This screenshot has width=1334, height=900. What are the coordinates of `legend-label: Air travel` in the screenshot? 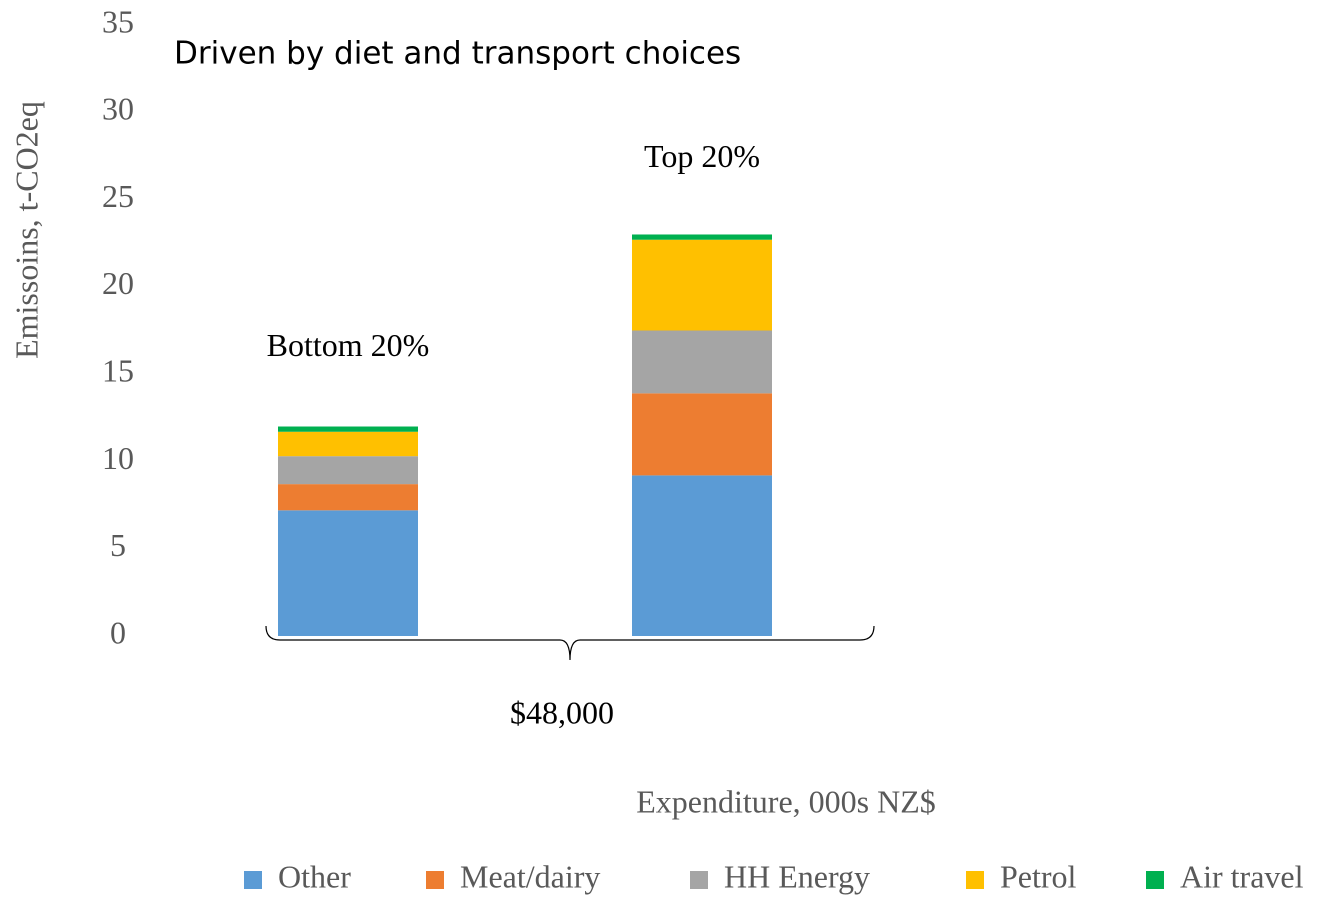 It's located at (1242, 876).